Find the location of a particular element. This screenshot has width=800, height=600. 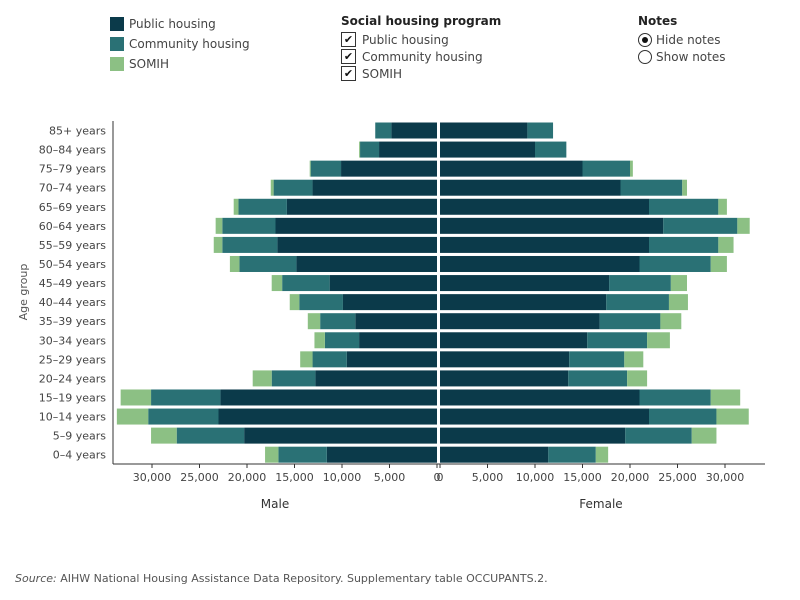

x-tick-label-male: 0 is located at coordinates (437, 477).